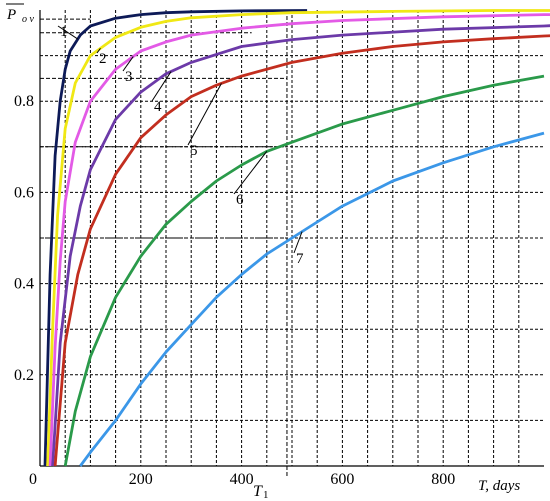 Image resolution: width=550 pixels, height=501 pixels. Describe the element at coordinates (194, 151) in the screenshot. I see `curve-label-5: 5` at that location.